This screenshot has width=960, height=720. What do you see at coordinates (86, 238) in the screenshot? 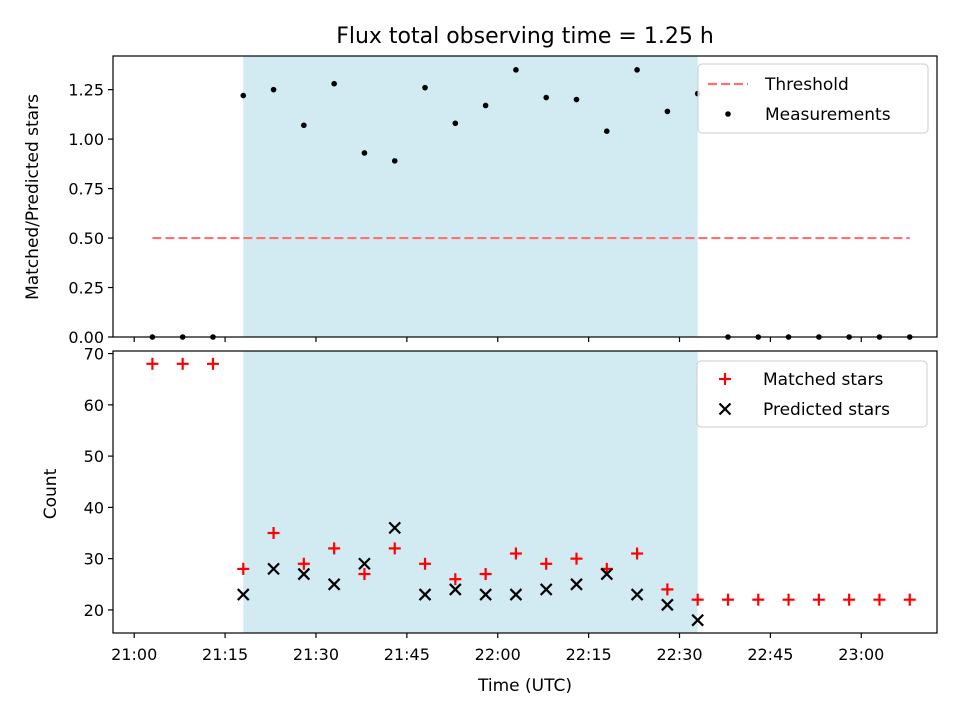
I see `top-ytick-label: 0.50` at bounding box center [86, 238].